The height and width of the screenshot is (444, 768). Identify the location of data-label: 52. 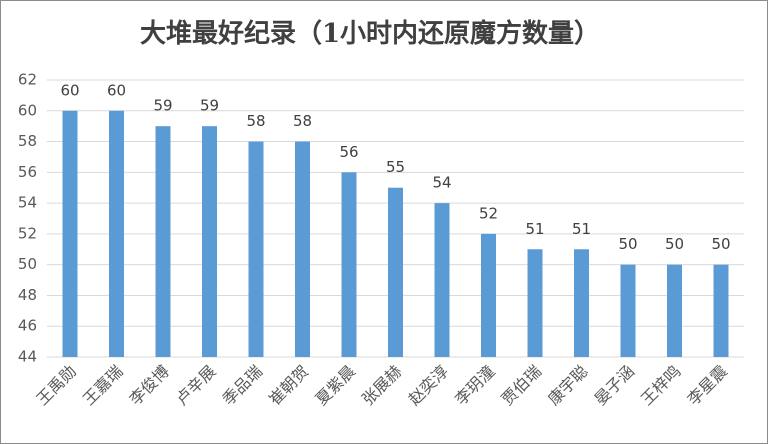
(488, 213).